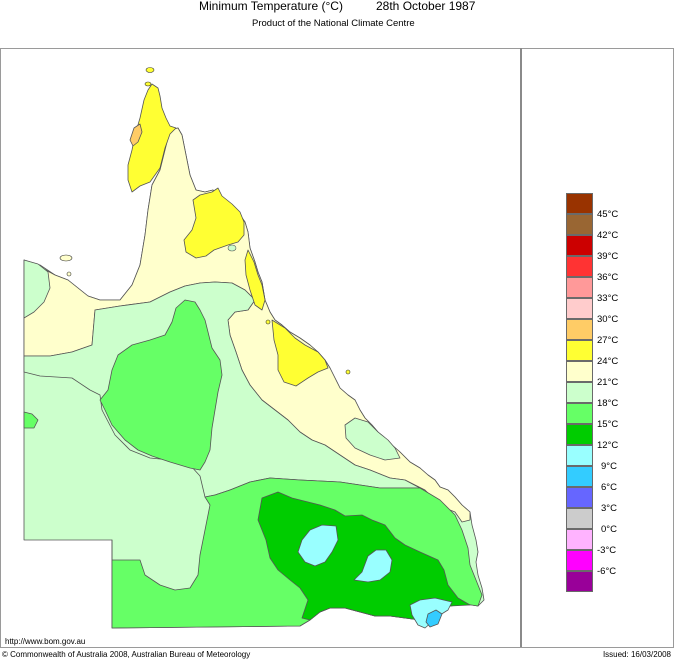  I want to click on zone-18-21-nw-blob, so click(31, 420).